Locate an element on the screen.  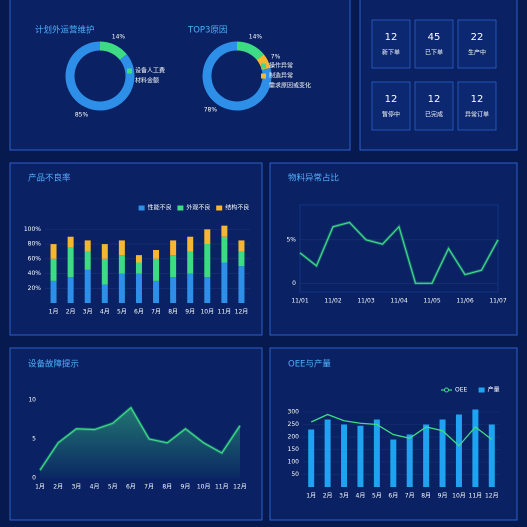
y-tick-label: 60% is located at coordinates (35, 258).